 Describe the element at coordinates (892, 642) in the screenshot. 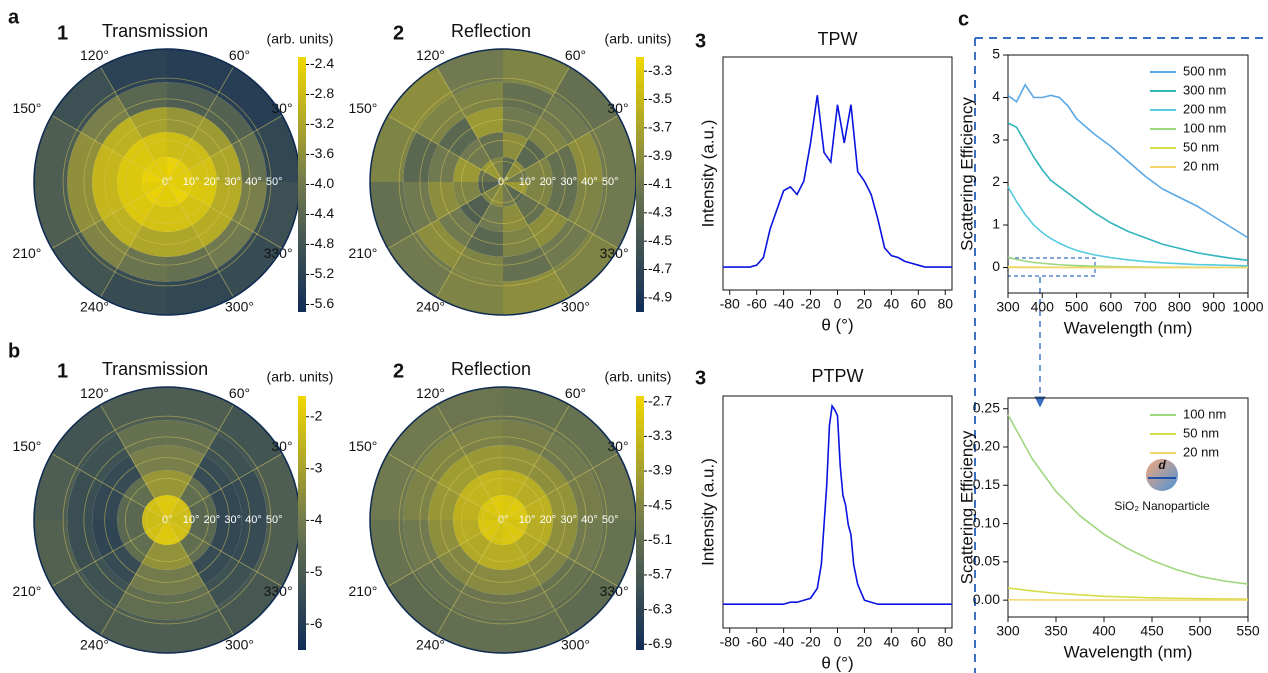

I see `x-tick-label: 40` at that location.